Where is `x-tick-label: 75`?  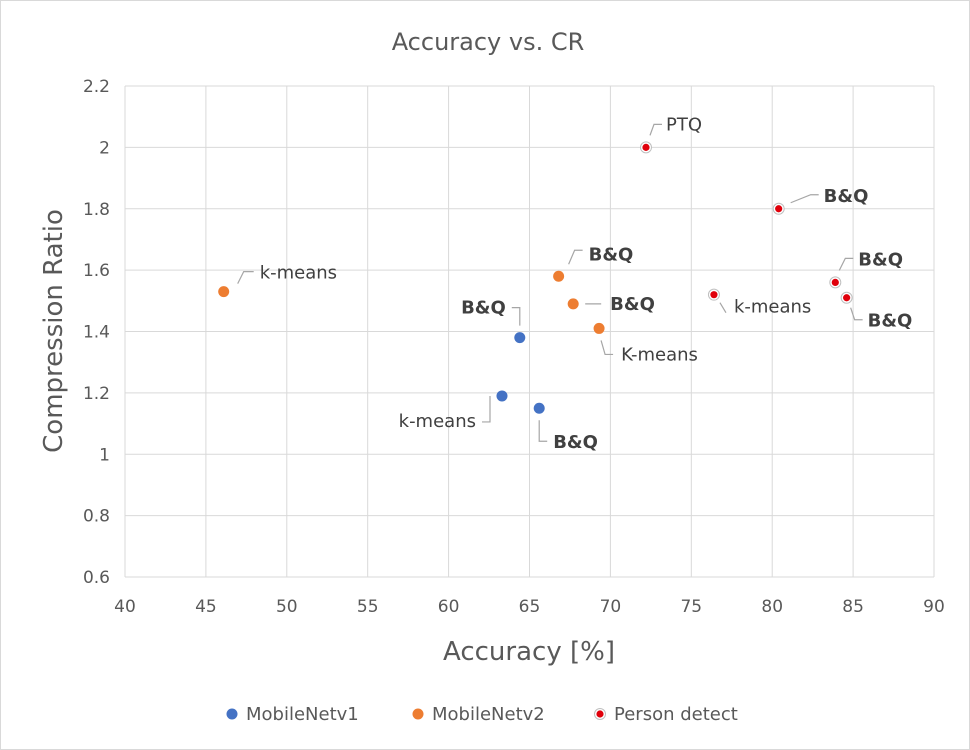
x-tick-label: 75 is located at coordinates (691, 607).